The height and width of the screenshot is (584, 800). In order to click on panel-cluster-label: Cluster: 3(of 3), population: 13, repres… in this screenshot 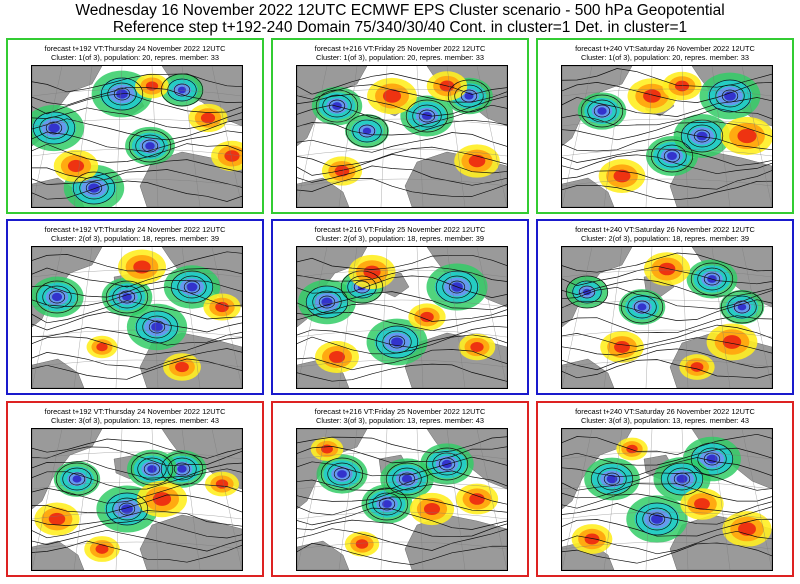, I will do `click(134, 420)`.